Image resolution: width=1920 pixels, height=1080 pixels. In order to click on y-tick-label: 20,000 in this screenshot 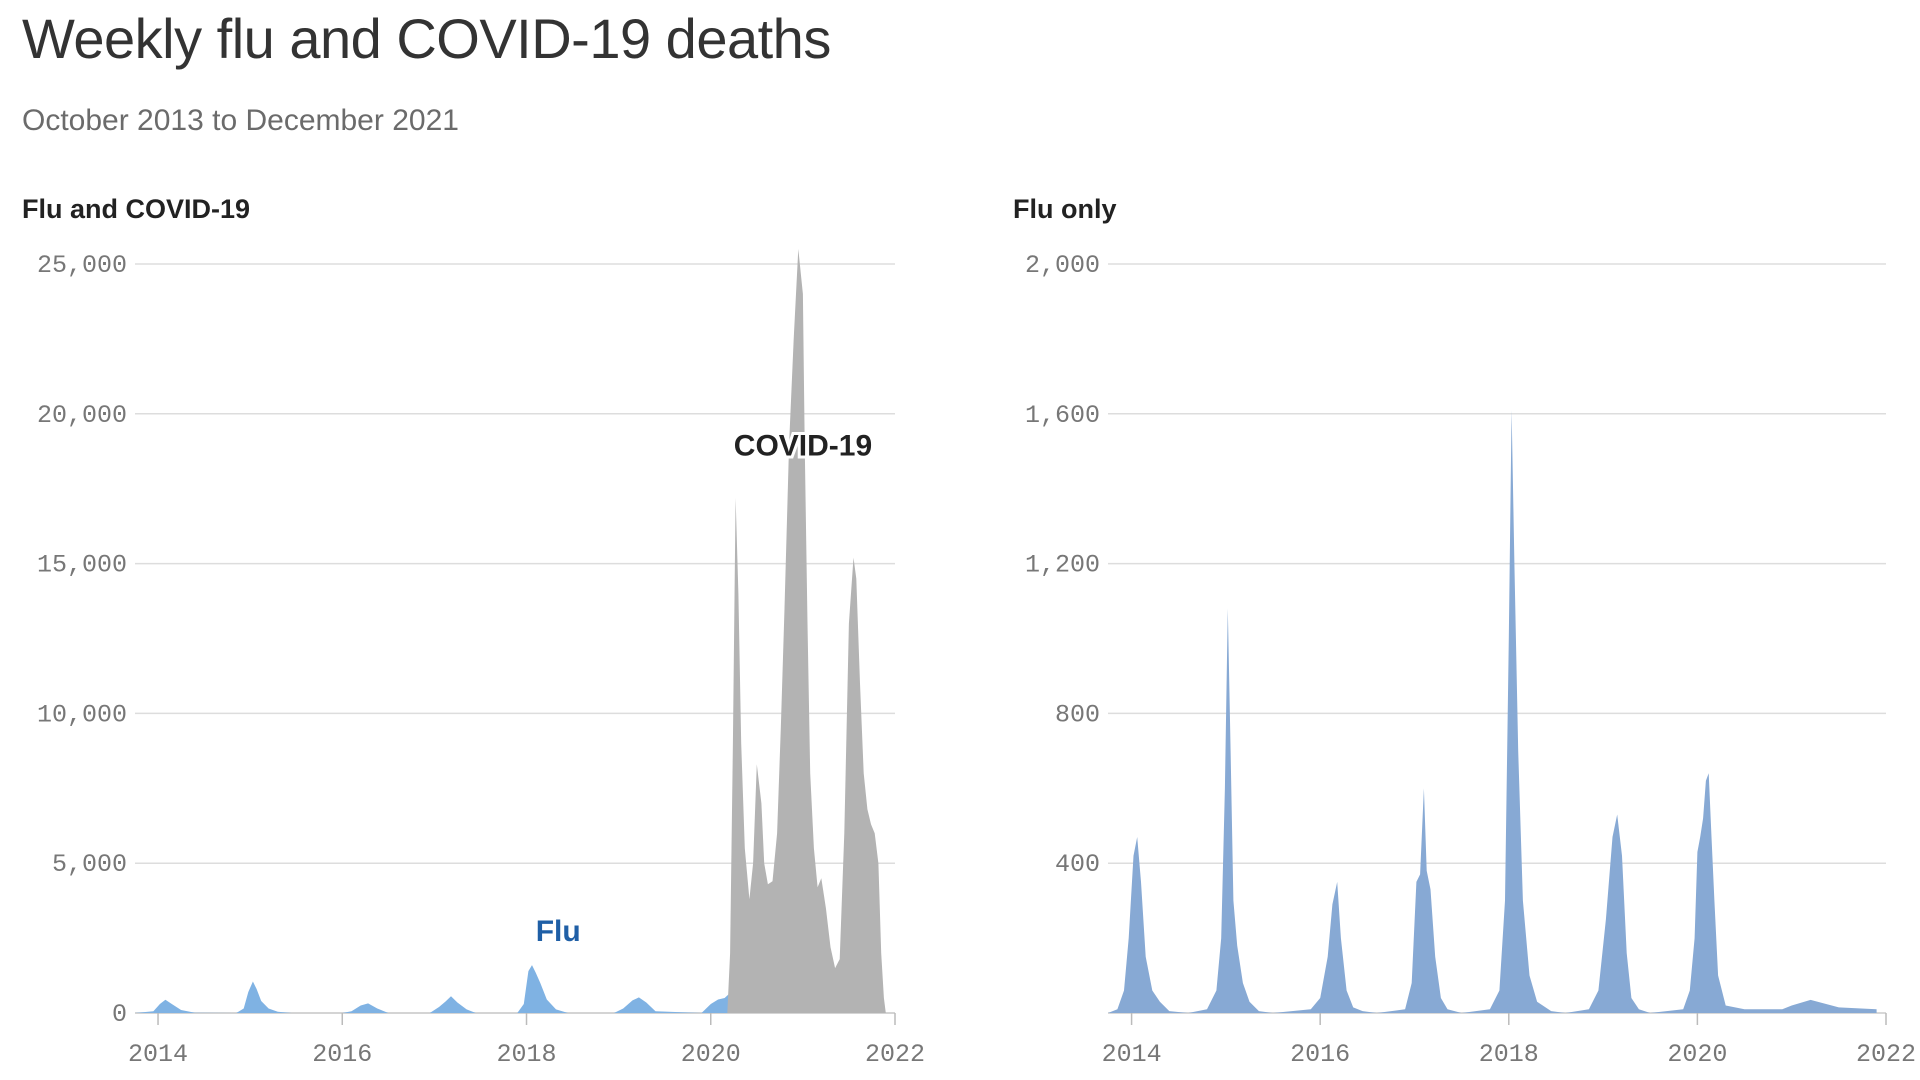, I will do `click(82, 415)`.